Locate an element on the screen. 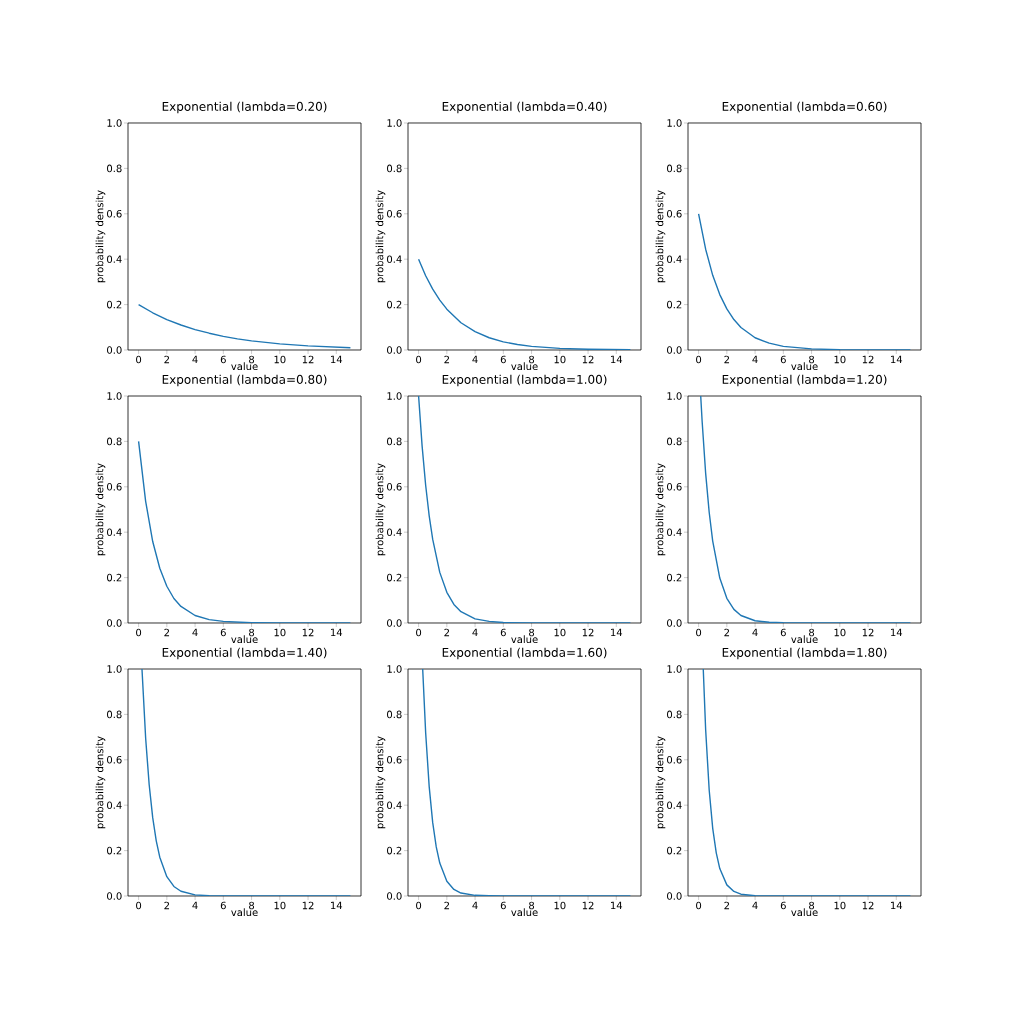 The width and height of the screenshot is (1024, 1024). chart-title: Exponential (lambda=1.20) is located at coordinates (804, 380).